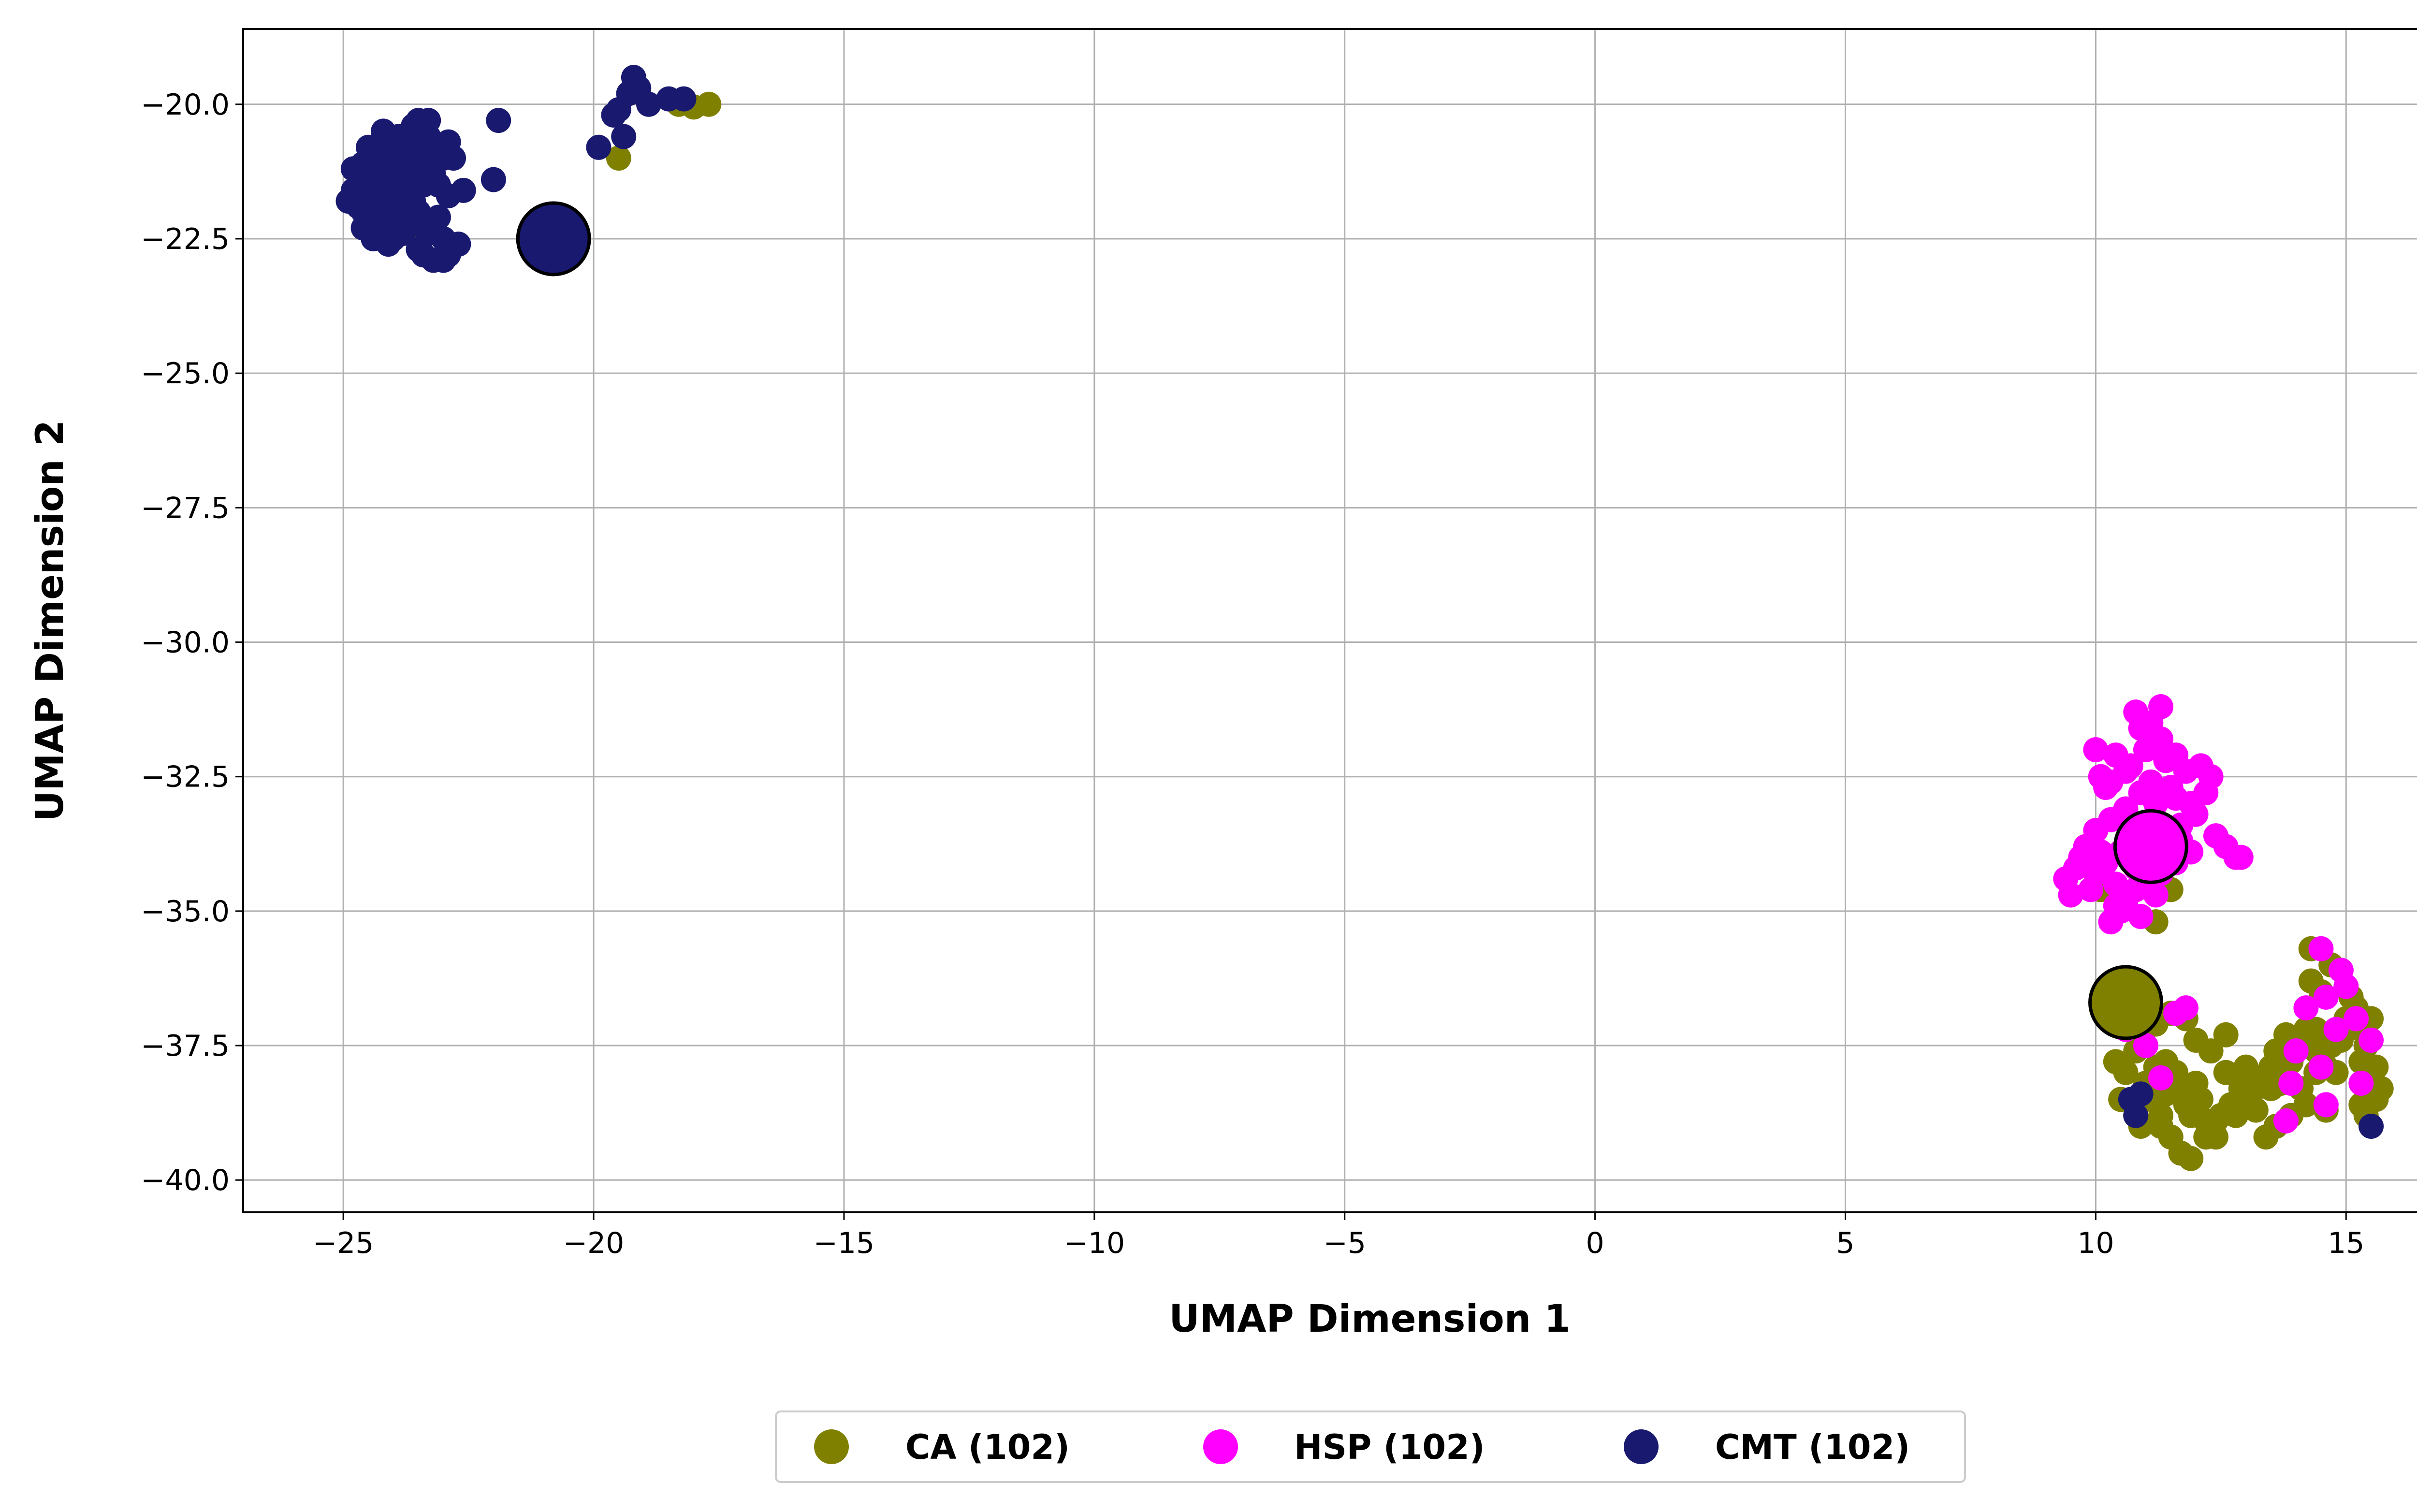 Image resolution: width=2417 pixels, height=1512 pixels. What do you see at coordinates (831, 1446) in the screenshot?
I see `legend-marker-ca` at bounding box center [831, 1446].